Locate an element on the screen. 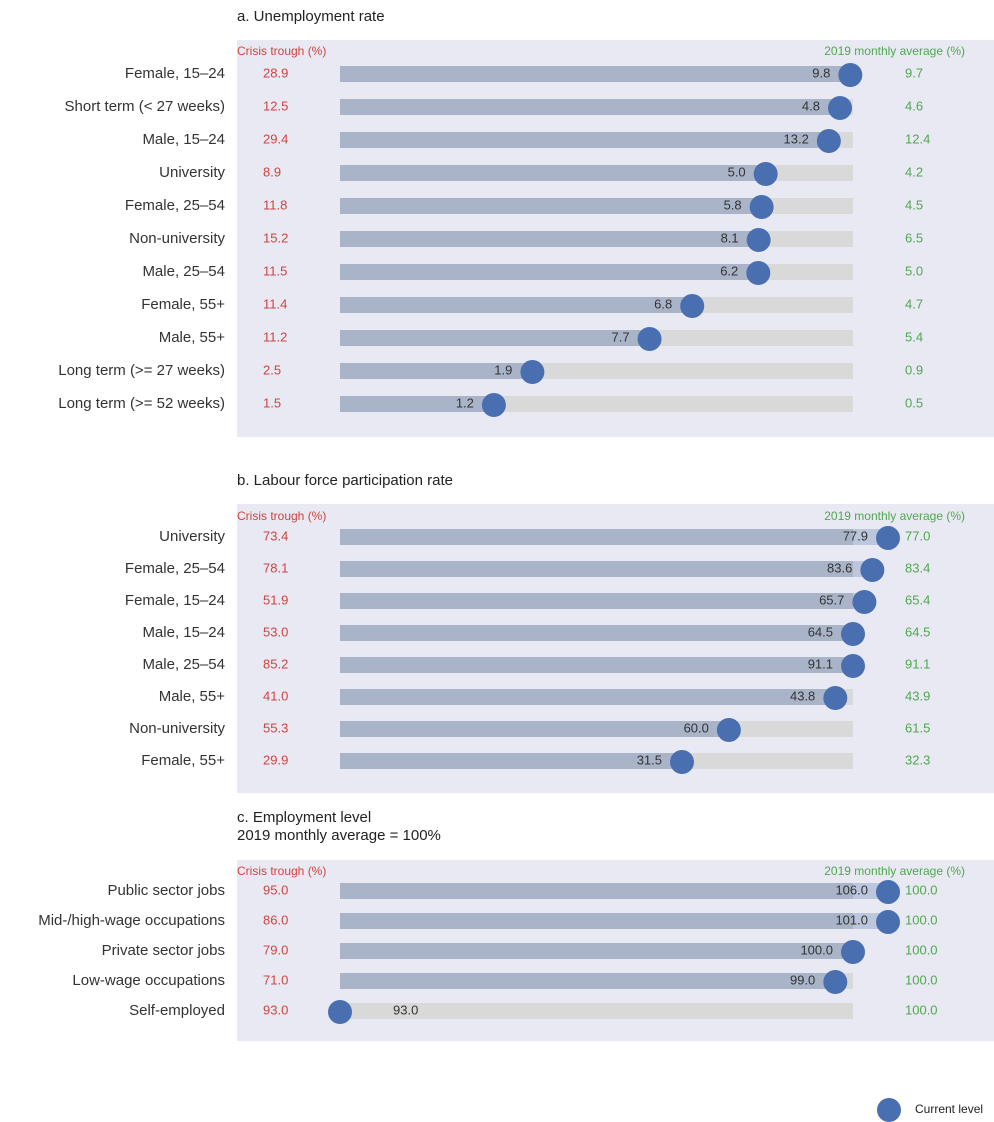 The image size is (994, 1122). current-value: 60.0 is located at coordinates (696, 727).